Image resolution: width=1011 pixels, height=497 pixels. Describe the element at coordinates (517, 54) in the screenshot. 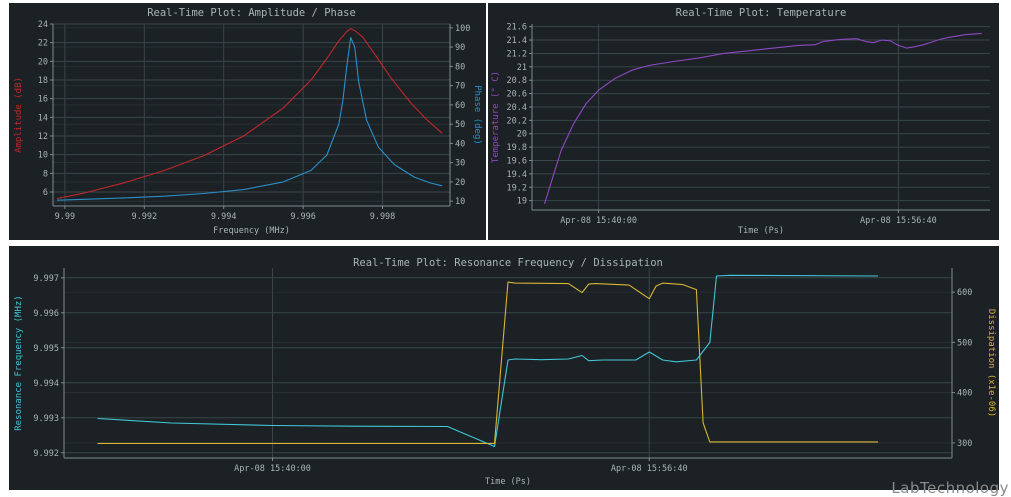

I see `y-tick-label: 21.2` at that location.